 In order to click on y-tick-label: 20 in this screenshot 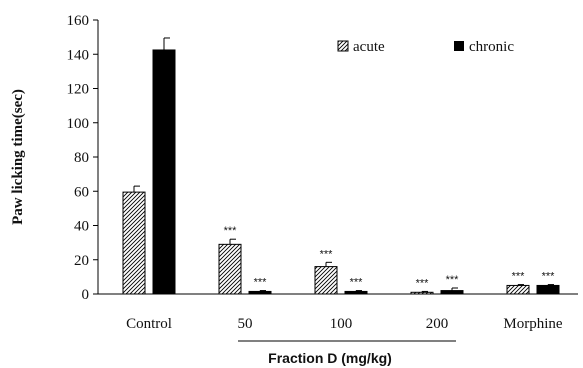, I will do `click(81, 261)`.